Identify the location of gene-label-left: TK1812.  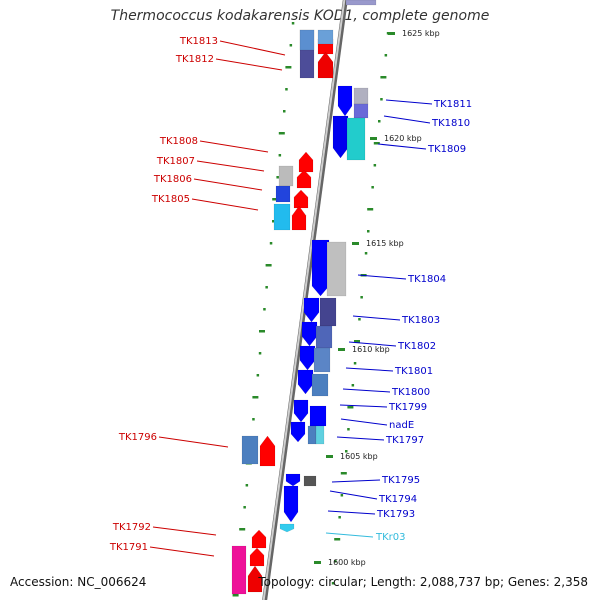
(194, 59).